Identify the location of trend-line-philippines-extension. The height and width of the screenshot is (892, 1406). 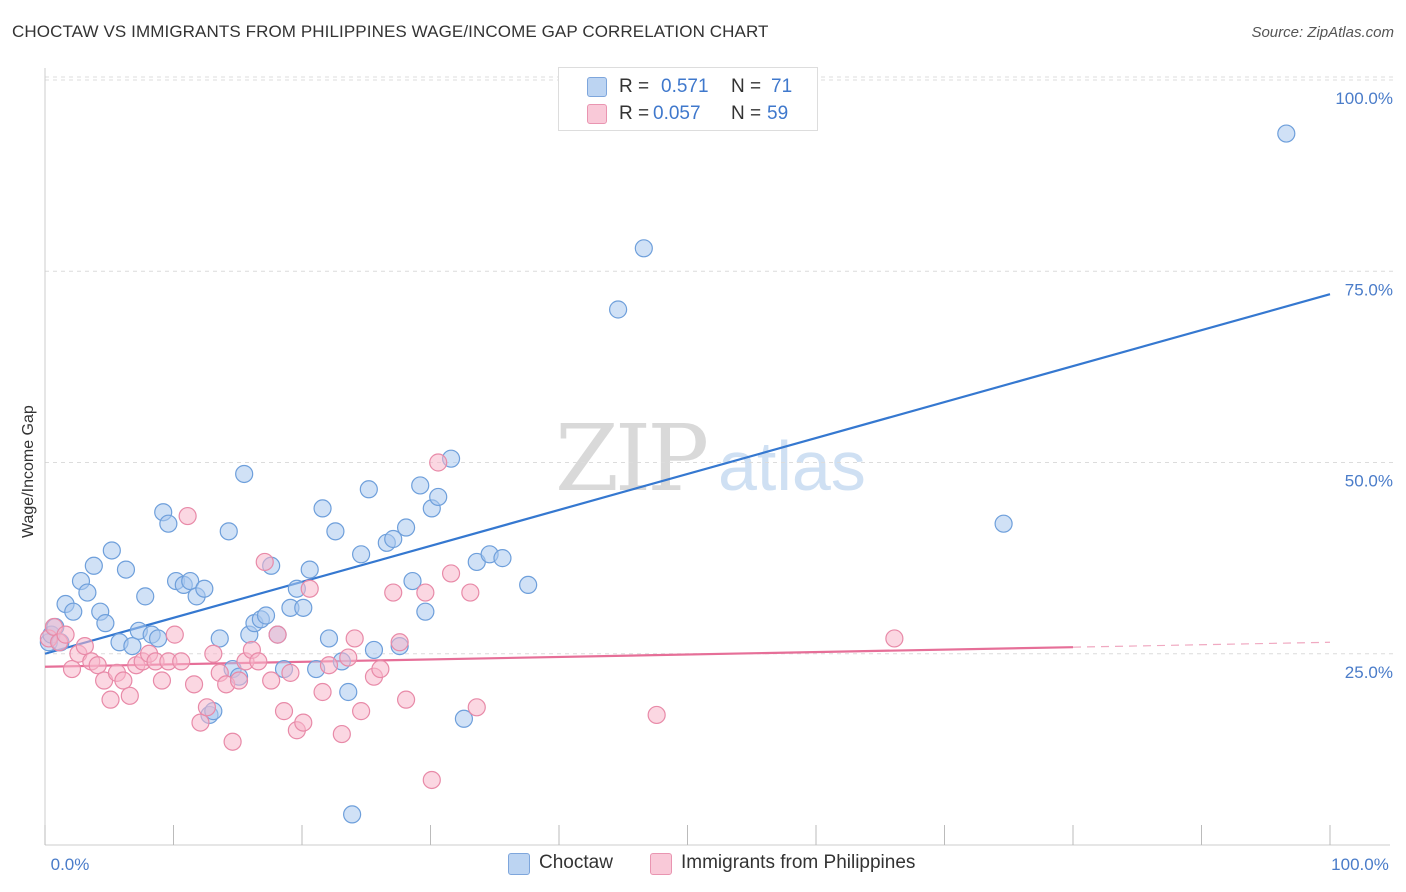
(1201, 644).